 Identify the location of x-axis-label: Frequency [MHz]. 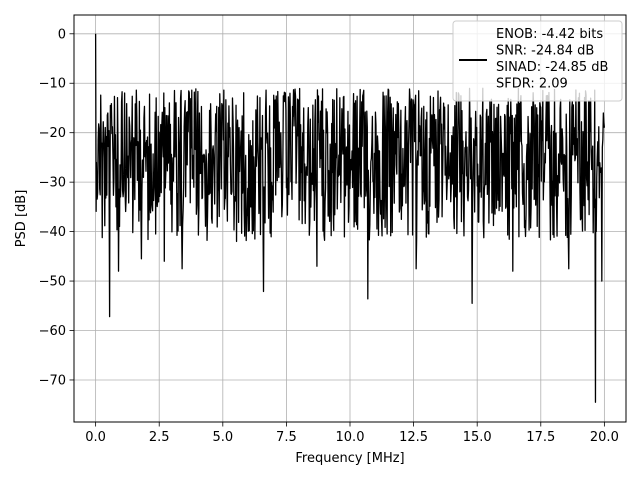
(349, 458).